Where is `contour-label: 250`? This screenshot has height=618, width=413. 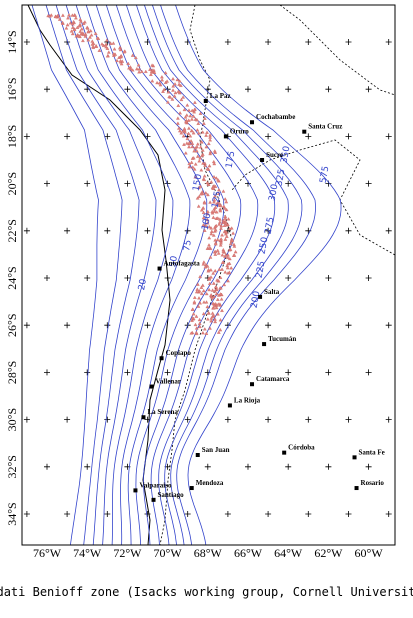 contour-label: 250 is located at coordinates (264, 245).